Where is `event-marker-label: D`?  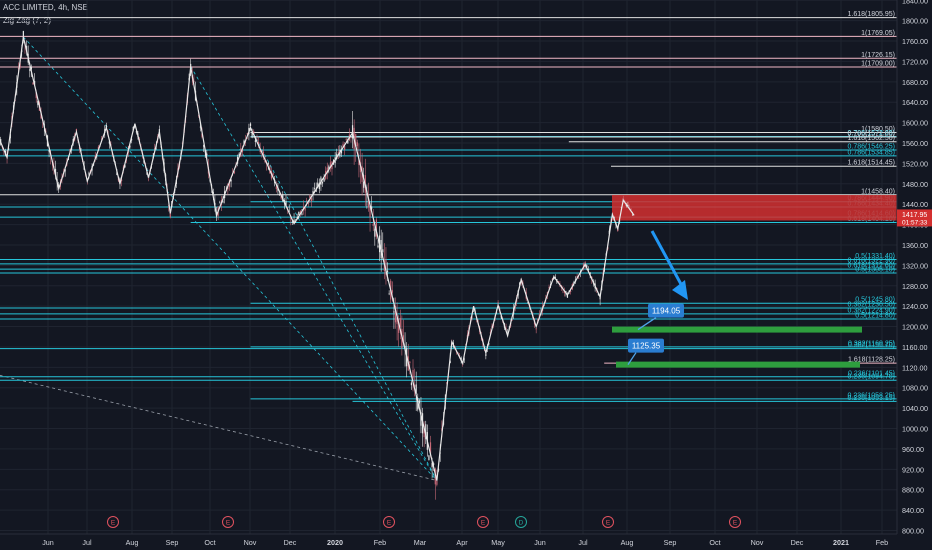 event-marker-label: D is located at coordinates (521, 523).